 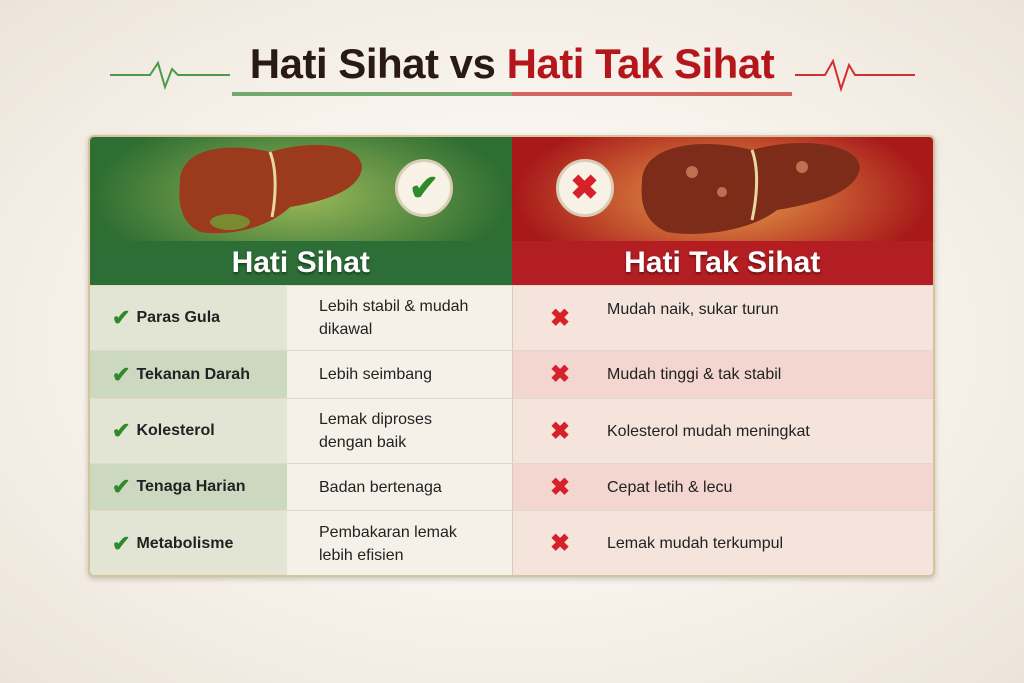 What do you see at coordinates (770, 431) in the screenshot?
I see `unhealthy-cell: Kolesterol mudah meningkat` at bounding box center [770, 431].